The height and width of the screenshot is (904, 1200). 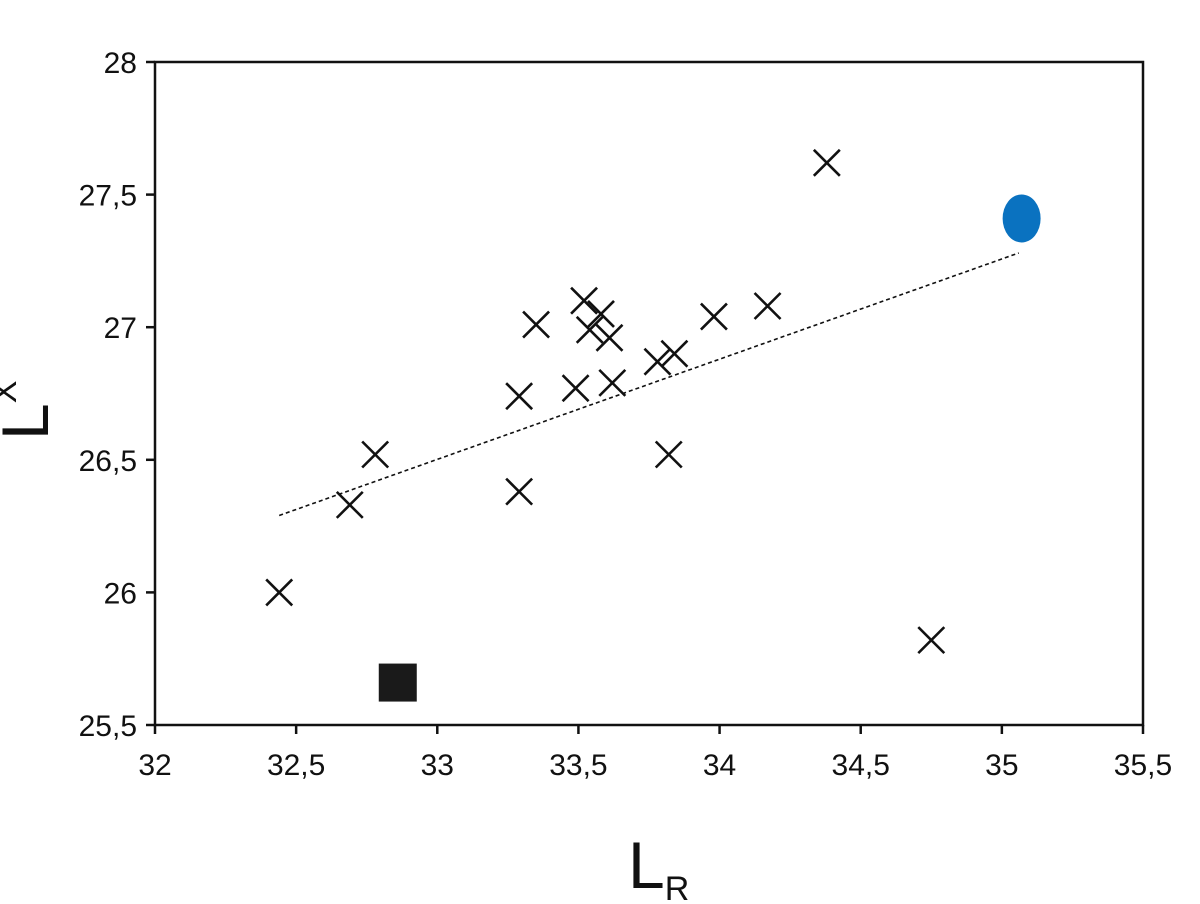 I want to click on square-marker, so click(x=397, y=682).